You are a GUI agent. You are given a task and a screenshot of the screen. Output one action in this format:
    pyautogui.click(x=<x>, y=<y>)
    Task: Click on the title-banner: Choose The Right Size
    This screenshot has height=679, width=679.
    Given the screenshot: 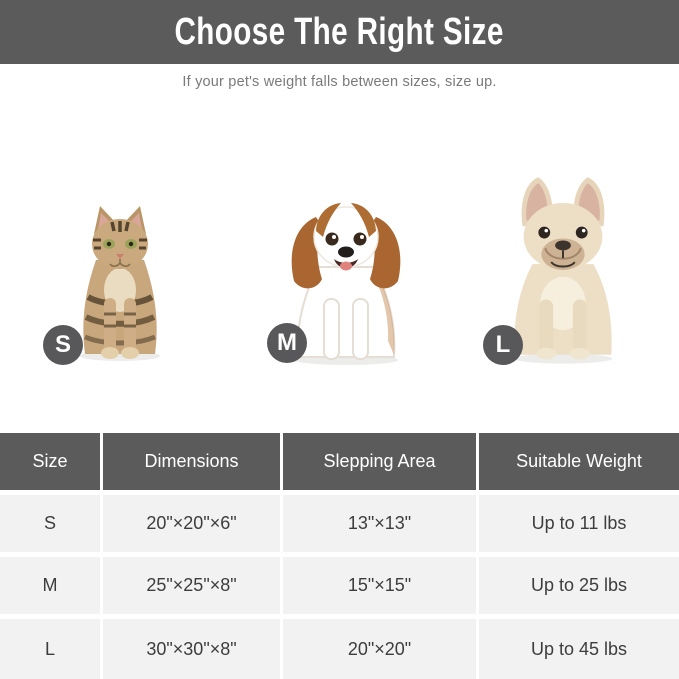 What is the action you would take?
    pyautogui.click(x=339, y=32)
    